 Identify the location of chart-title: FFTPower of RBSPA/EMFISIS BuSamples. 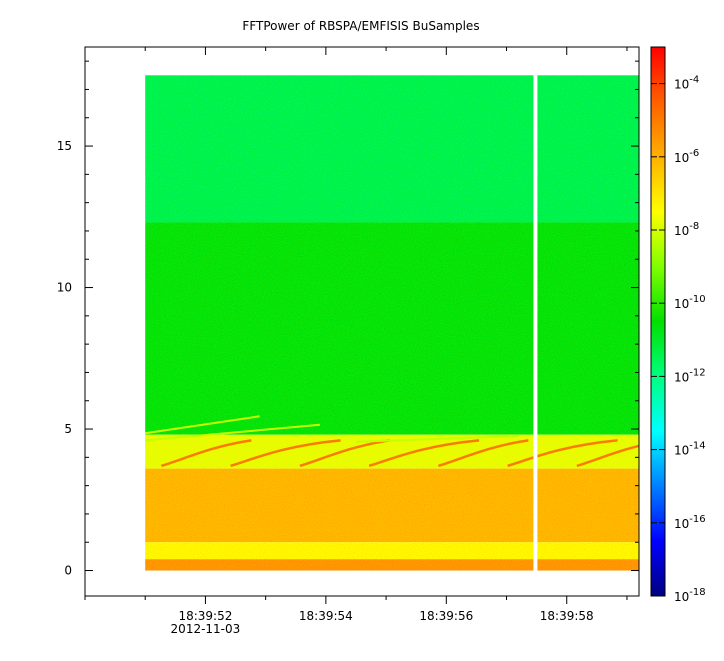
(360, 26).